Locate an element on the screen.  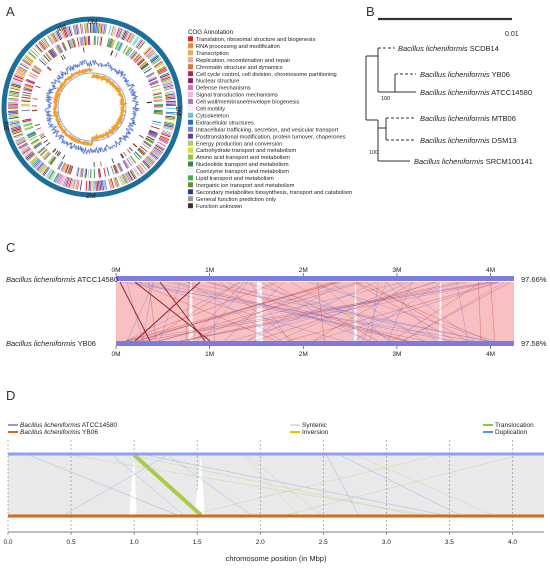
x-tick-label: 0.0 is located at coordinates (7, 542).